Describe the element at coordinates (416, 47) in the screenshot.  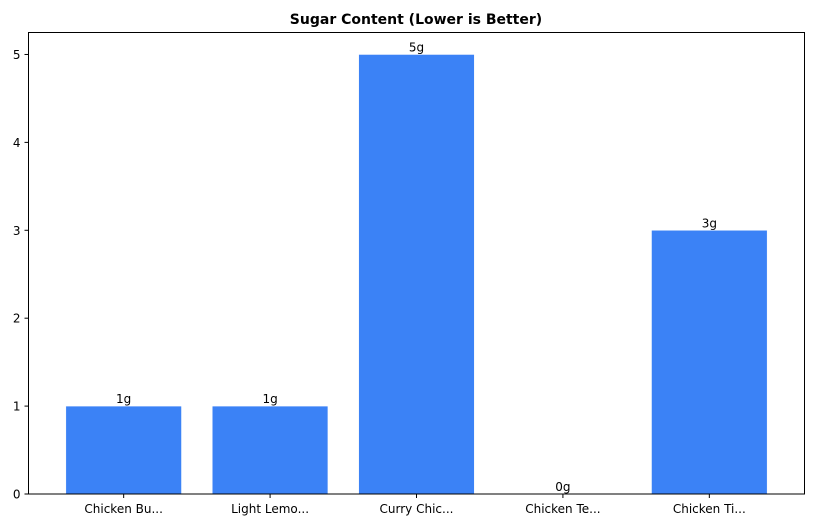
I see `data-label: 5g` at that location.